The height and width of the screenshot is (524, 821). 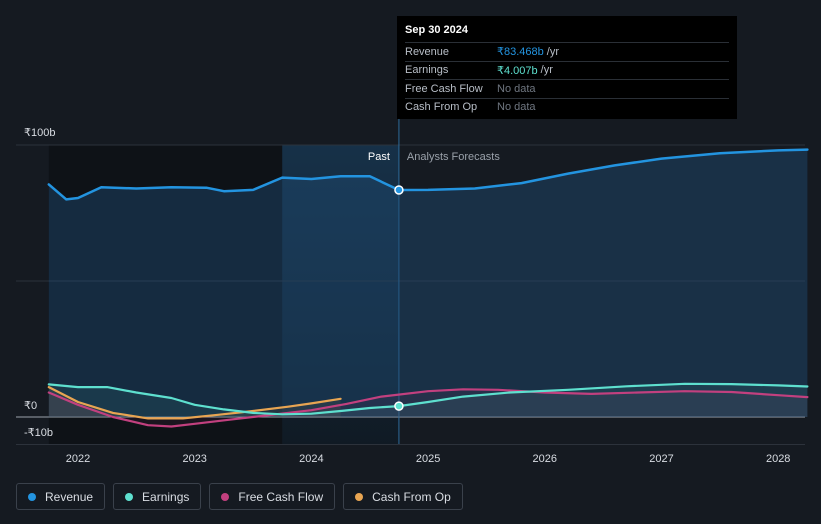 I want to click on series-line-cash-from-op, so click(x=194, y=403).